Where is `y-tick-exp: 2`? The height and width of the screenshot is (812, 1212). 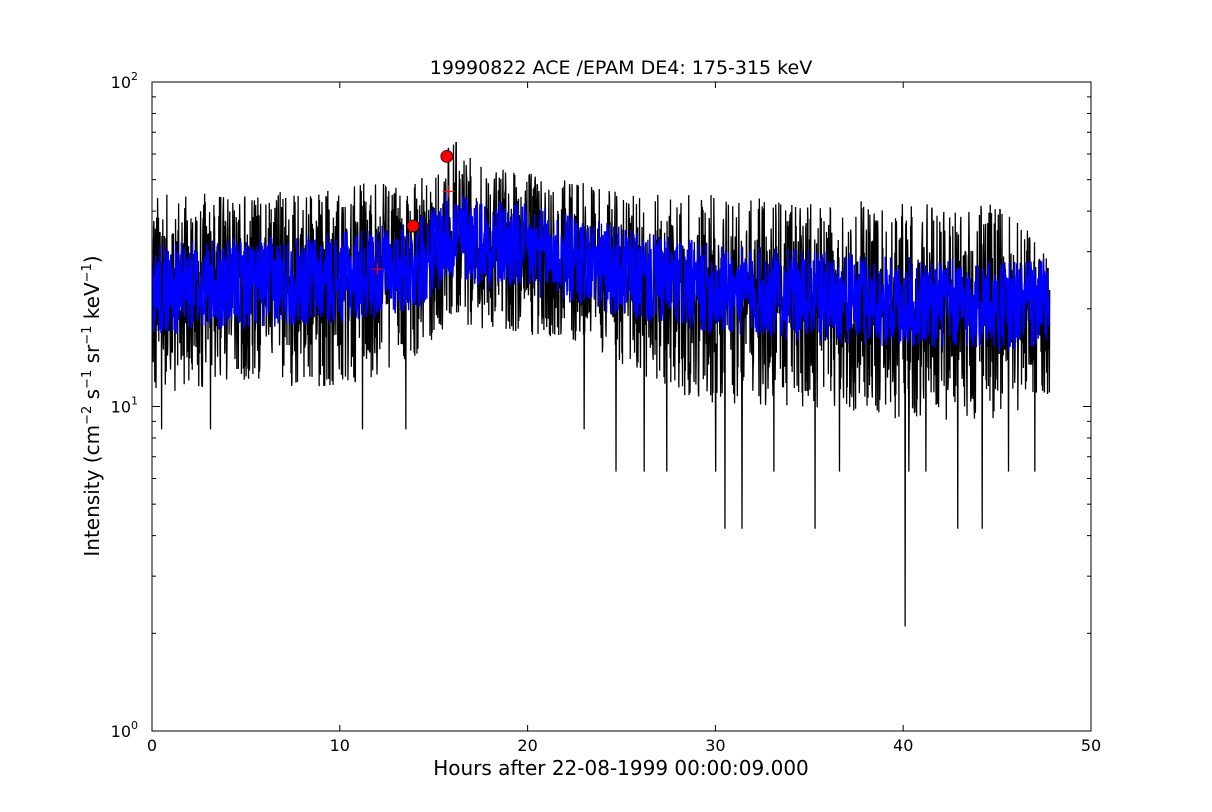
y-tick-exp: 2 is located at coordinates (134, 76).